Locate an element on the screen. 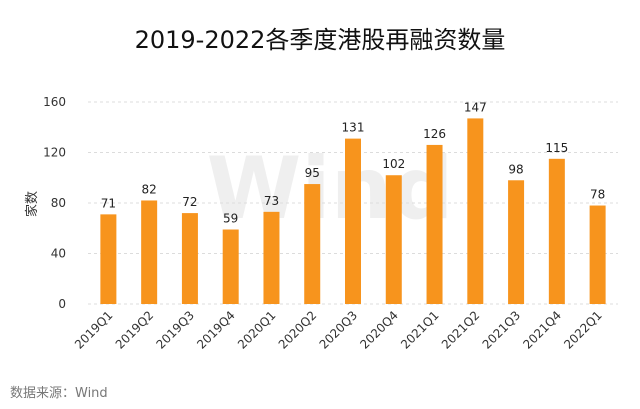 Image resolution: width=640 pixels, height=409 pixels. data-label: 71 is located at coordinates (108, 203).